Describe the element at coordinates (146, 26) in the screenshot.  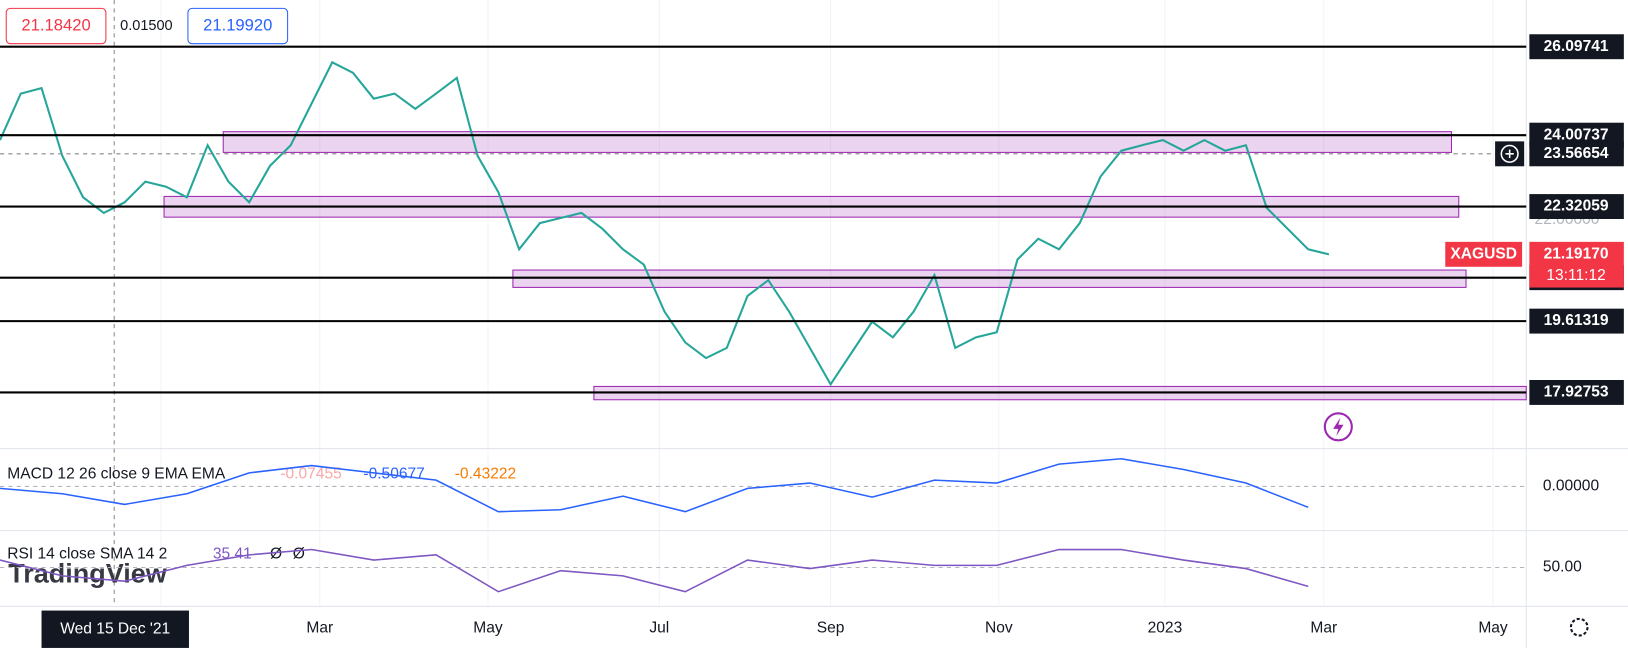
I see `spread: 0.01500` at that location.